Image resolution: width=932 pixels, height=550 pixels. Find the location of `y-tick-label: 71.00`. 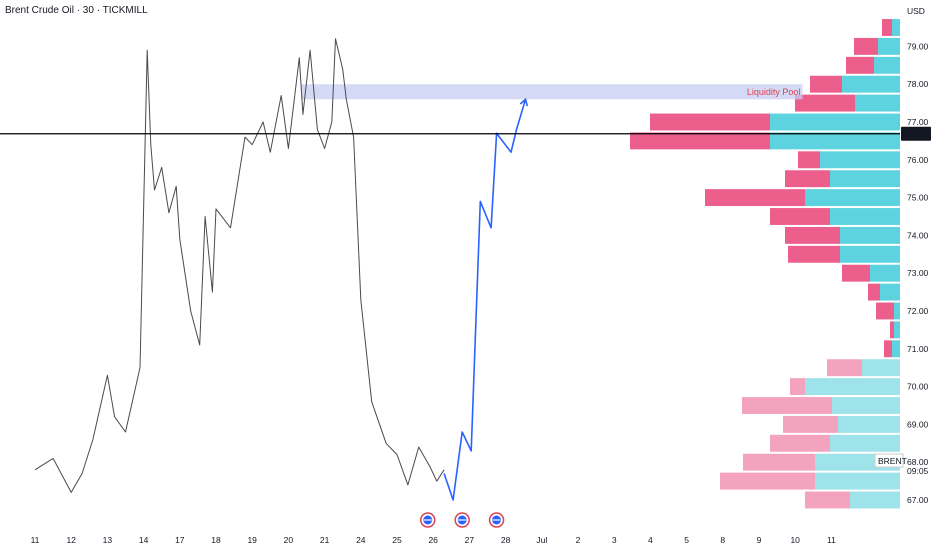

y-tick-label: 71.00 is located at coordinates (918, 349).